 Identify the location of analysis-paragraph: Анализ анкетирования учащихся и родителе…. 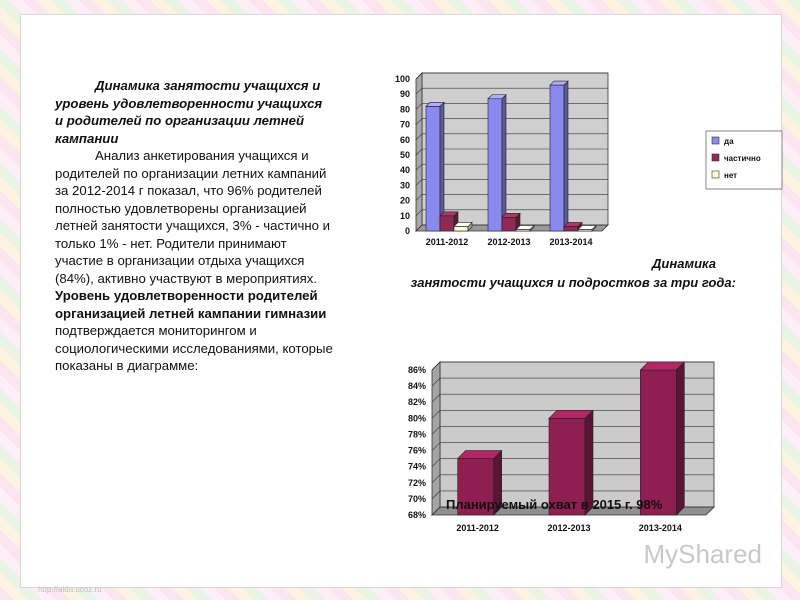
(192, 217).